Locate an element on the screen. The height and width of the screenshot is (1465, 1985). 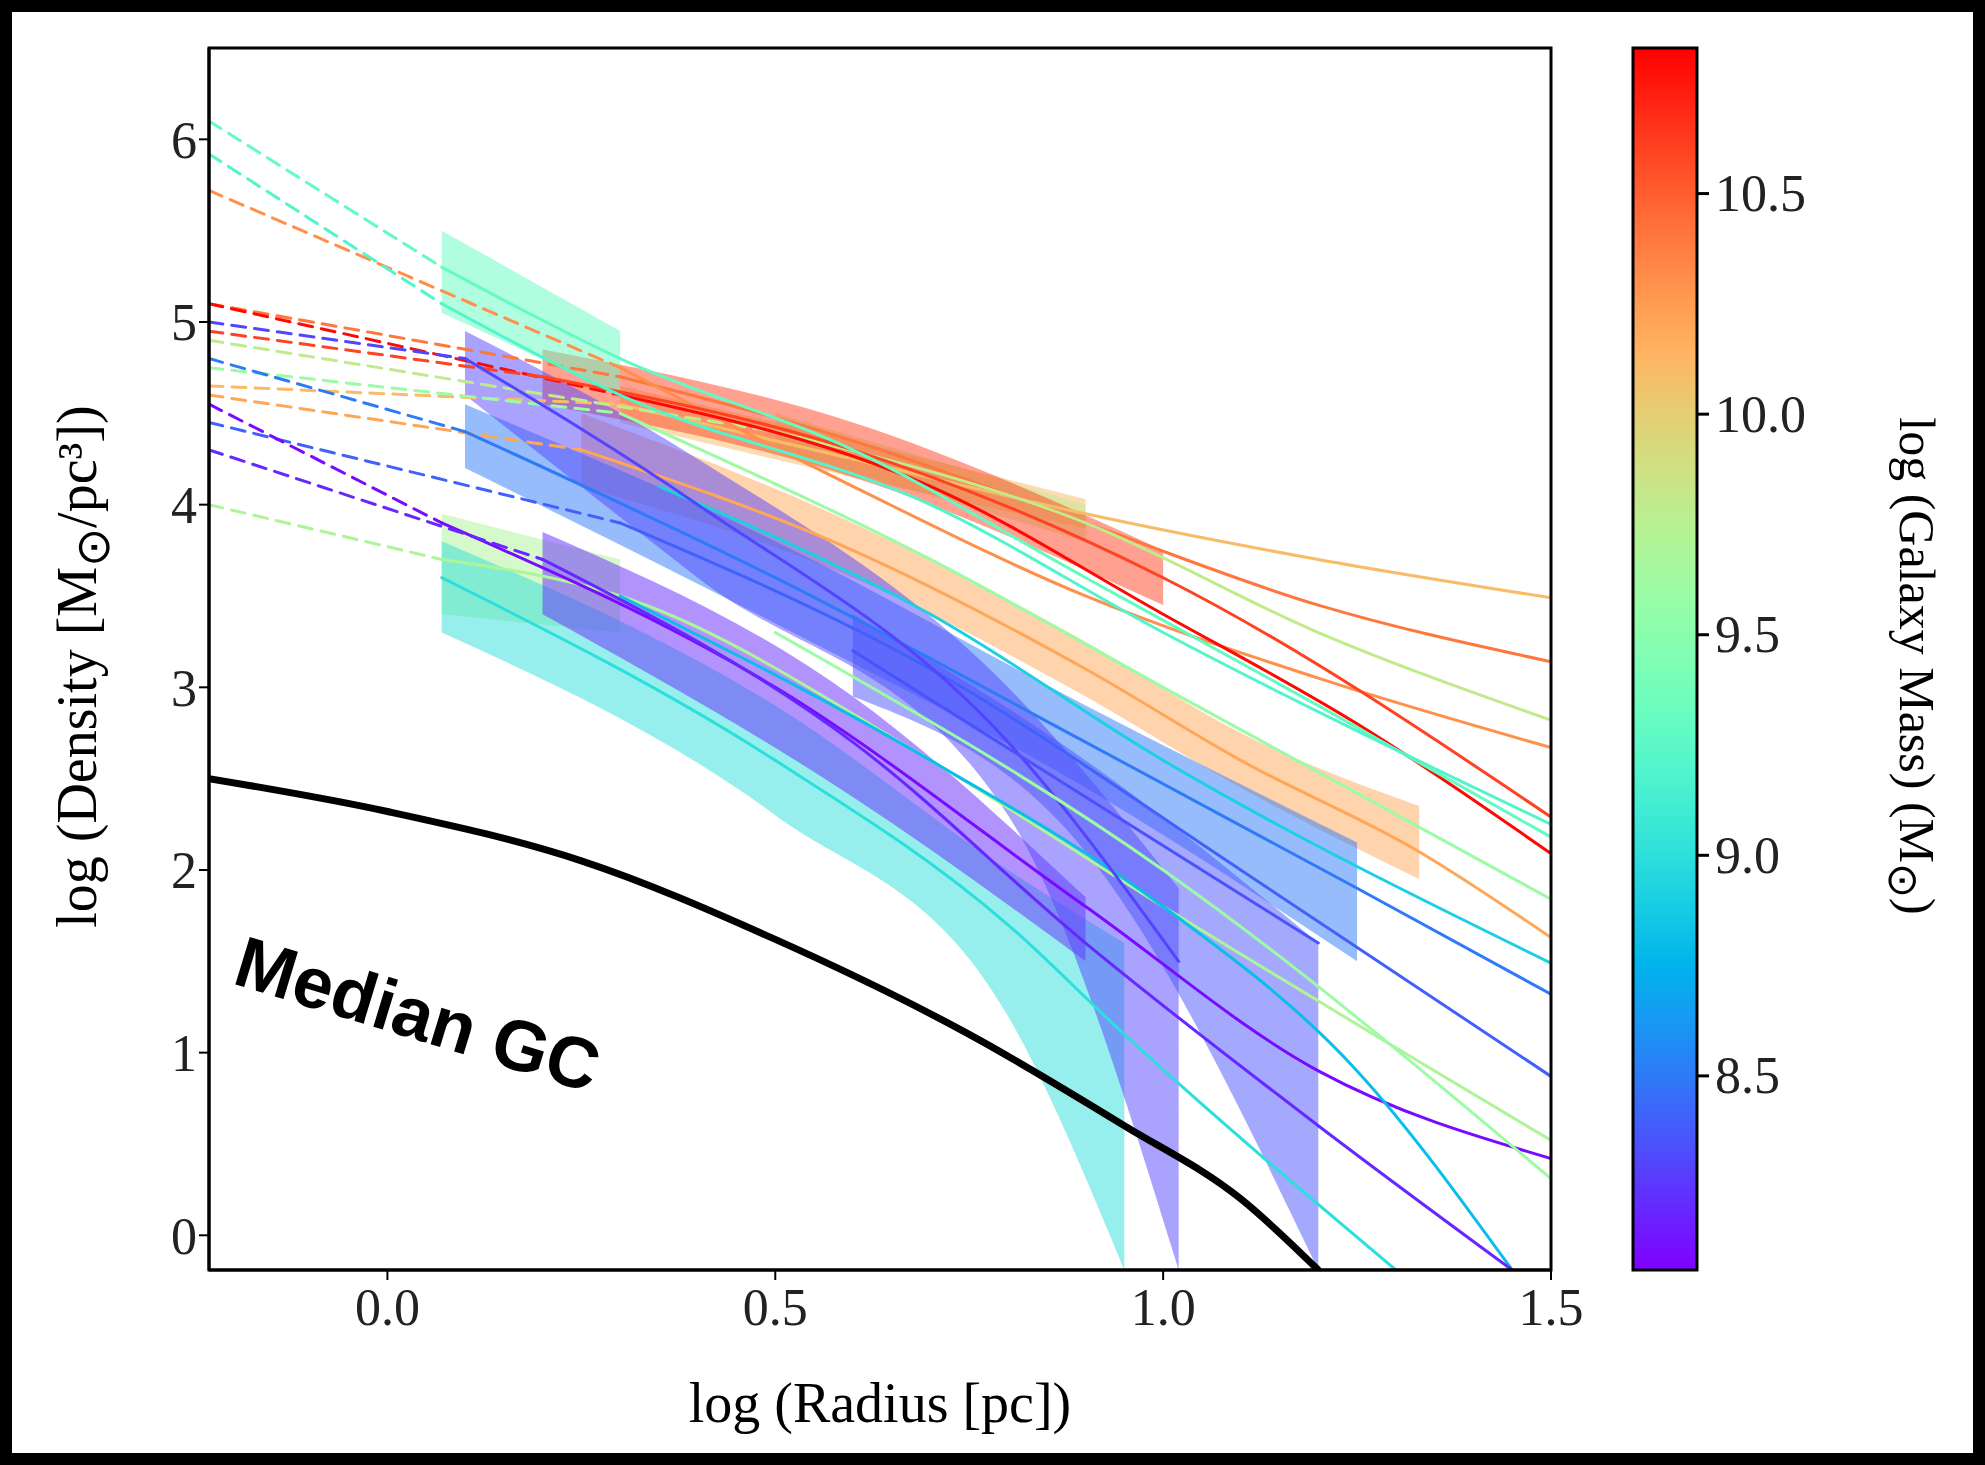
y-tick-label: 0 is located at coordinates (184, 1236).